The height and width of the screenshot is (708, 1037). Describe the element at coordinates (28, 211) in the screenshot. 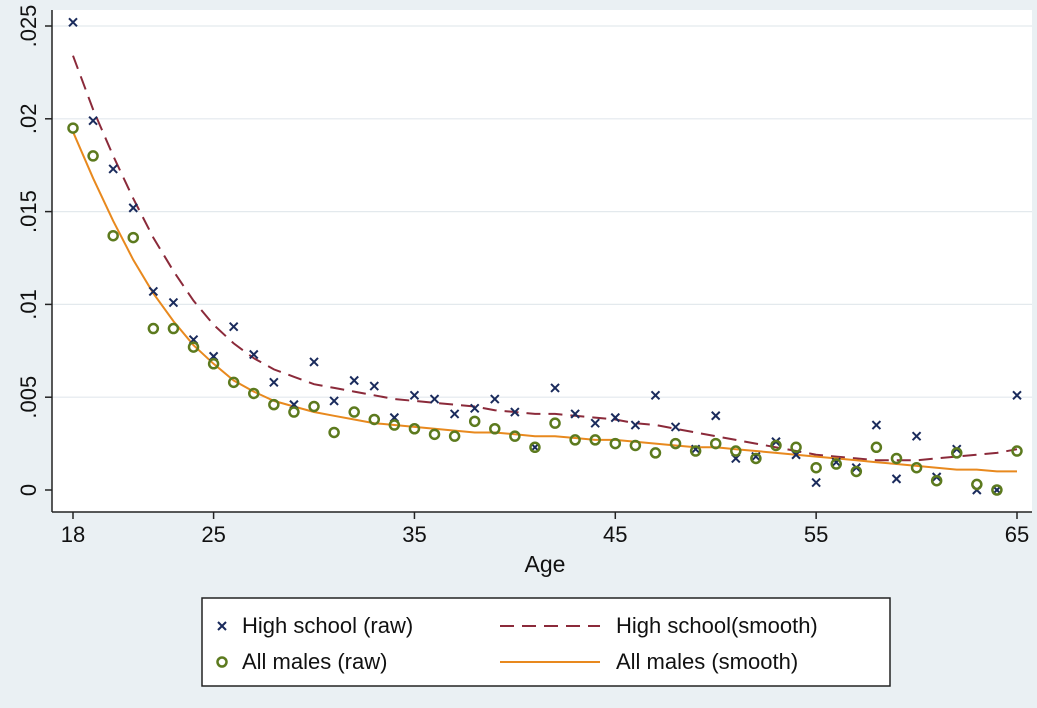

I see `y-tick-label: .015` at that location.